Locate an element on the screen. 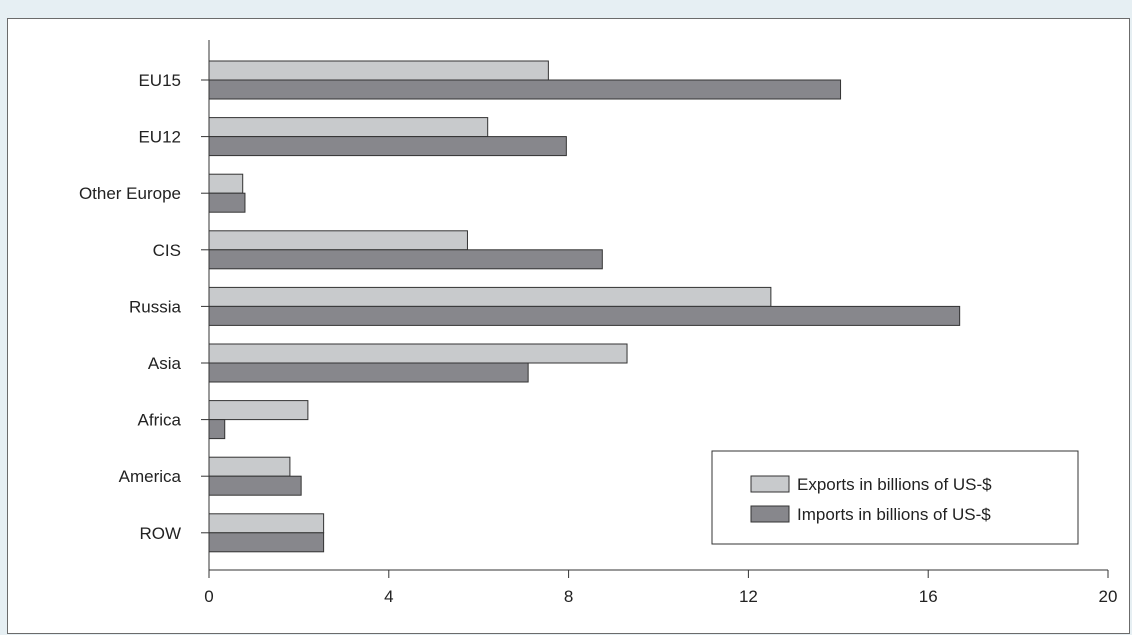 This screenshot has width=1132, height=635. bar-exports-eu12 is located at coordinates (348, 127).